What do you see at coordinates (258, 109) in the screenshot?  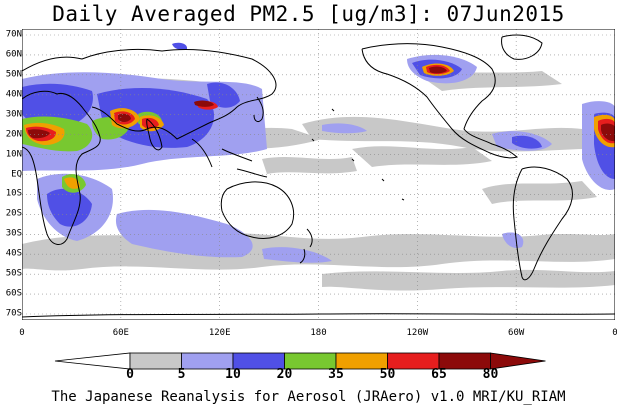 I see `coast-japan` at bounding box center [258, 109].